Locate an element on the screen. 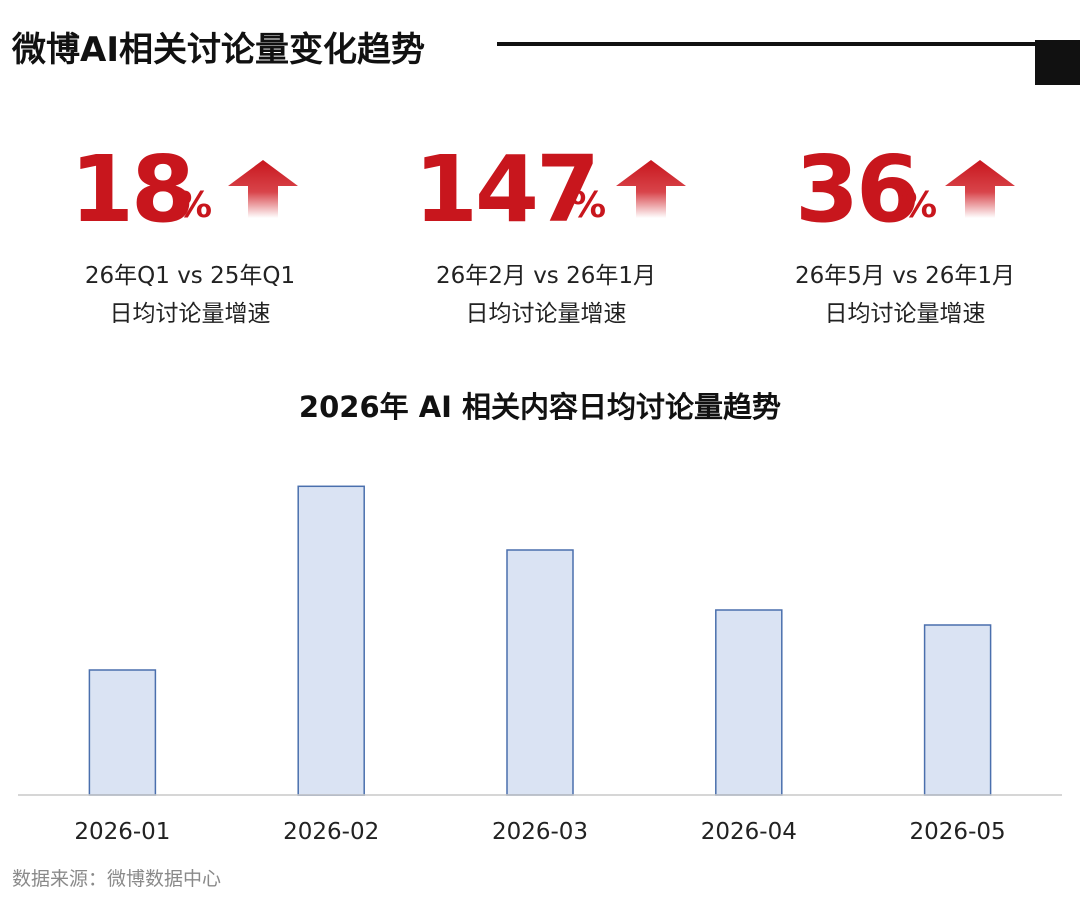  kpi-comparison: 26年2月 vs 26年1月 is located at coordinates (546, 276).